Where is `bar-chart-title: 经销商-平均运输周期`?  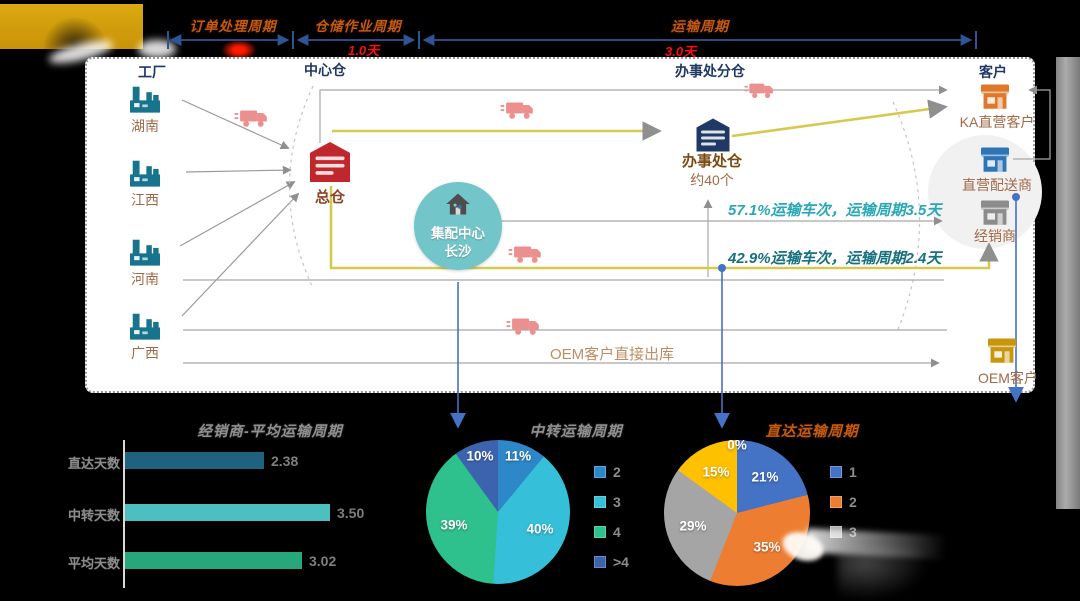 bar-chart-title: 经销商-平均运输周期 is located at coordinates (270, 432).